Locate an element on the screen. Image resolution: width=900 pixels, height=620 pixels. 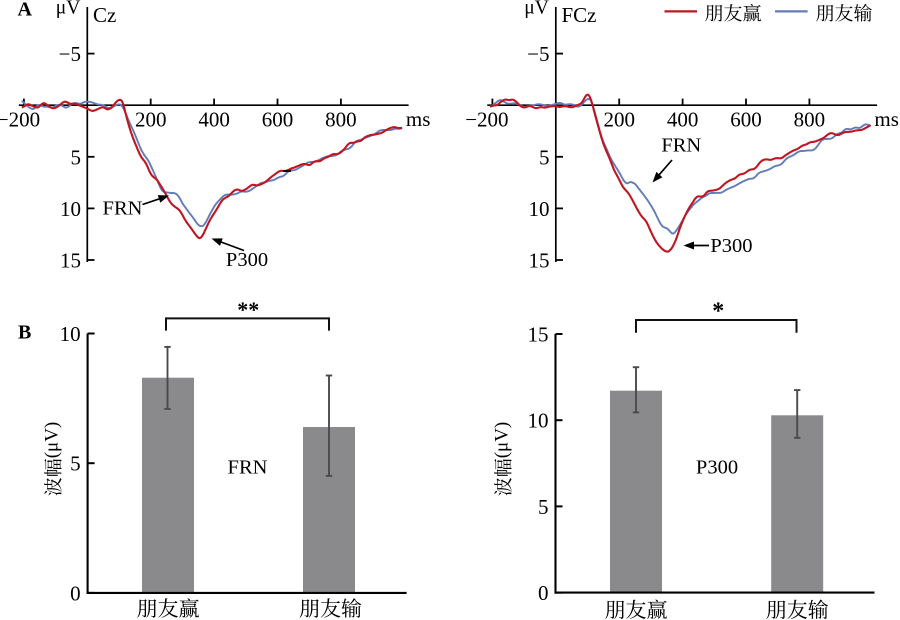
svg-text: B is located at coordinates (24, 333).